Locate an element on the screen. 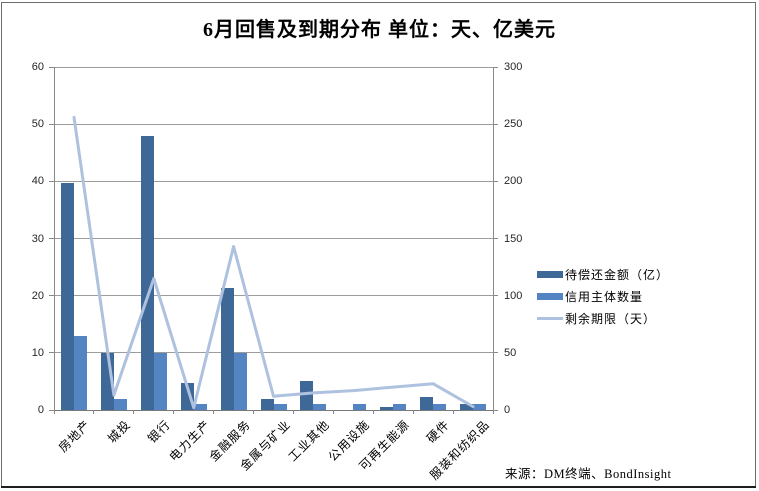 This screenshot has height=491, width=759. legend-label-remaining-term: 剩余期限（天） is located at coordinates (611, 318).